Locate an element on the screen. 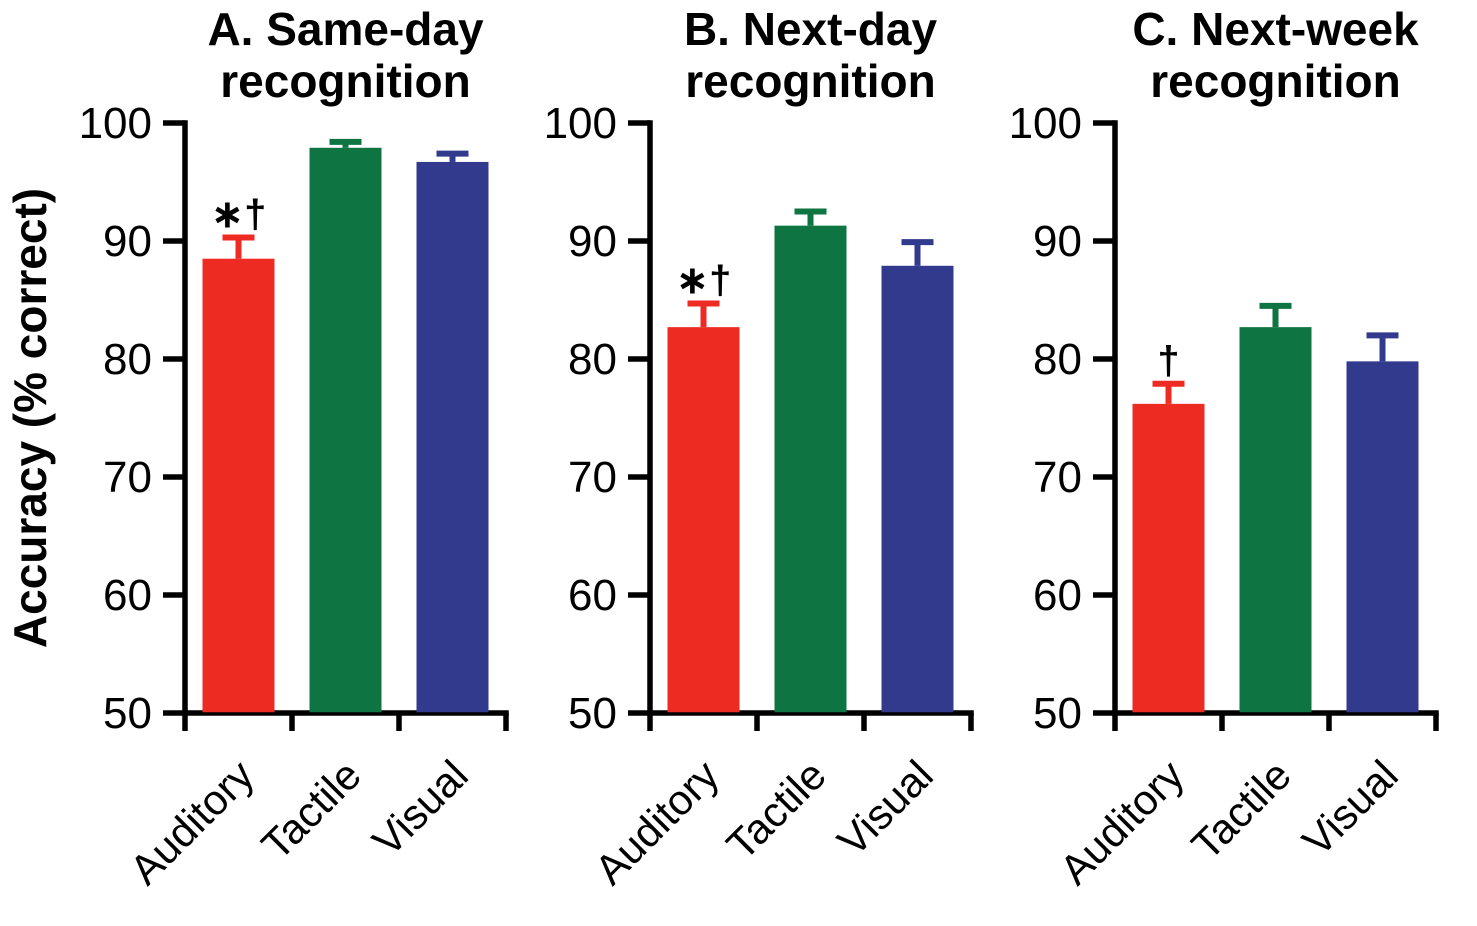  panel-a-title: A. Same-day recognition is located at coordinates (345, 55).